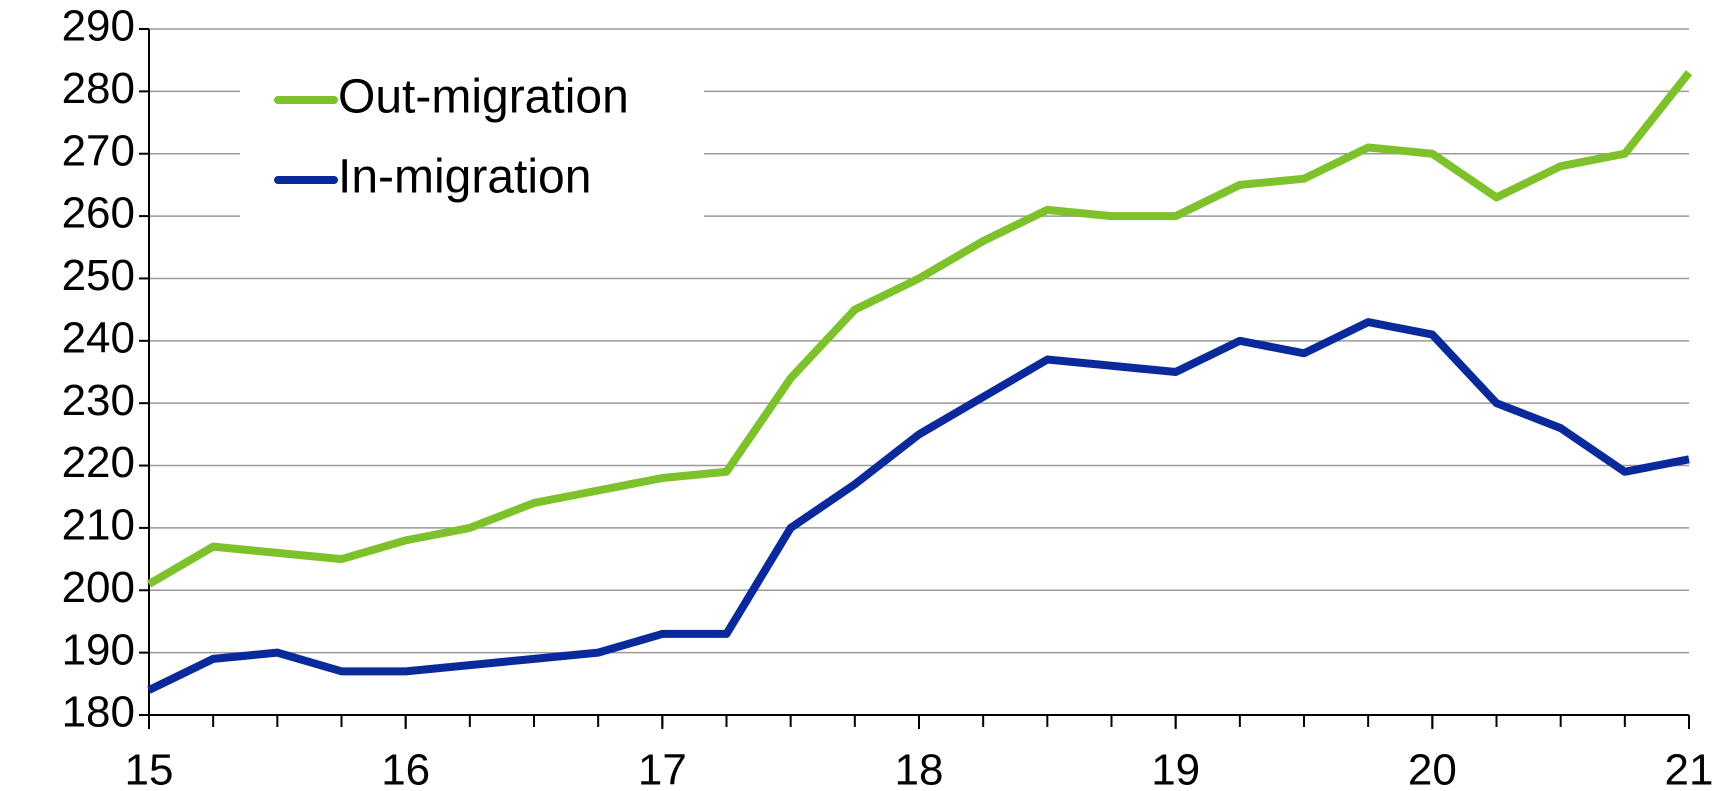 This screenshot has height=791, width=1718. Describe the element at coordinates (405, 768) in the screenshot. I see `x-tick-label: 16` at that location.